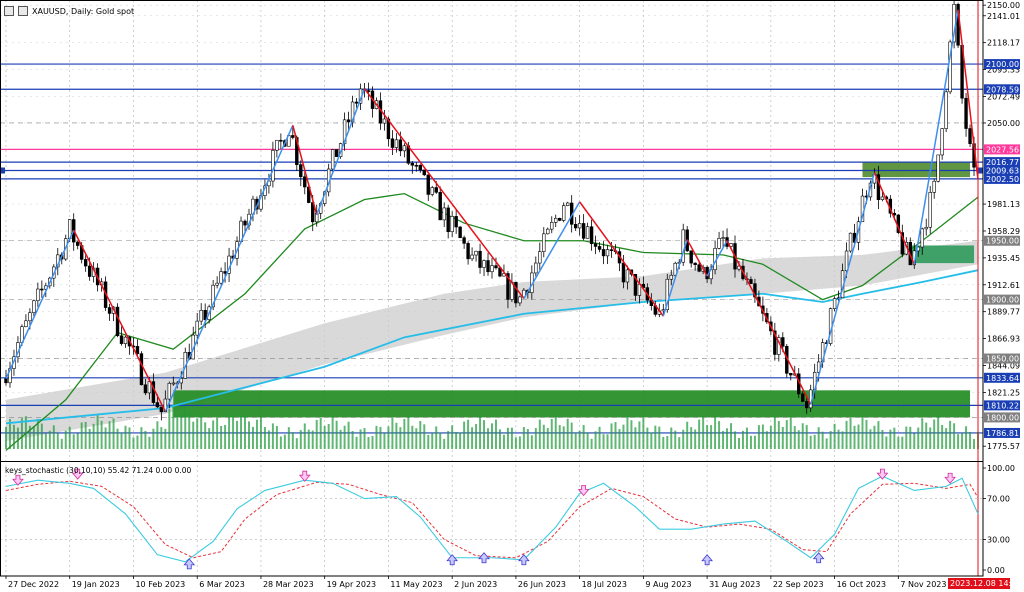 Image resolution: width=1024 pixels, height=592 pixels. I want to click on time-tick-label: 10 Feb 2023, so click(160, 584).